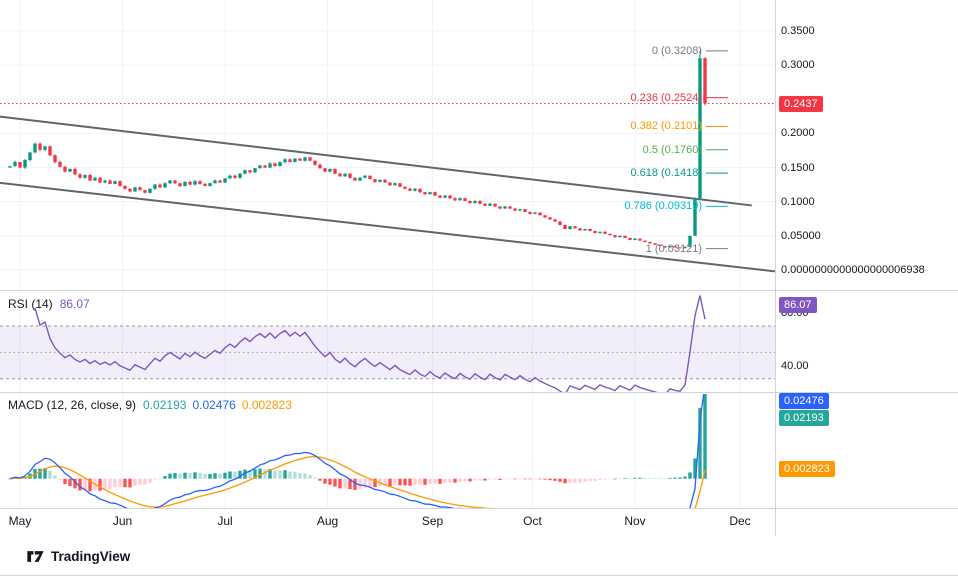 This screenshot has width=958, height=579. What do you see at coordinates (370, 343) in the screenshot?
I see `rsi-line` at bounding box center [370, 343].